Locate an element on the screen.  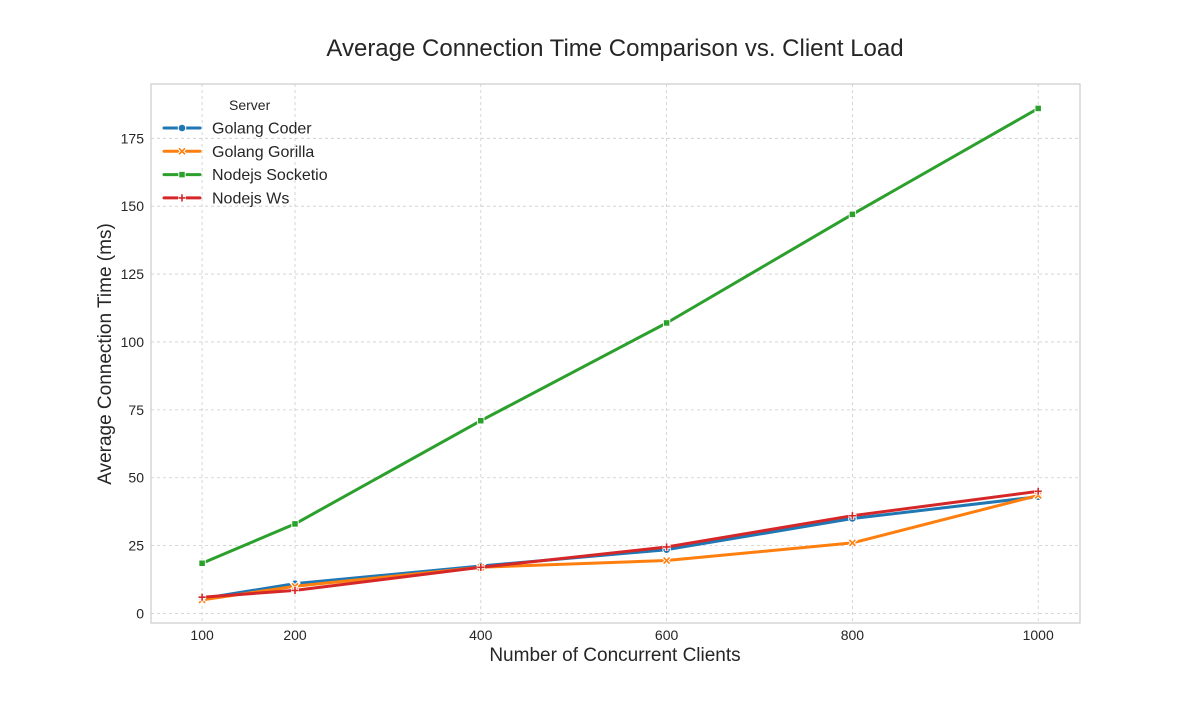
legend-item-nodejs-ws: Nodejs Ws is located at coordinates (225, 198).